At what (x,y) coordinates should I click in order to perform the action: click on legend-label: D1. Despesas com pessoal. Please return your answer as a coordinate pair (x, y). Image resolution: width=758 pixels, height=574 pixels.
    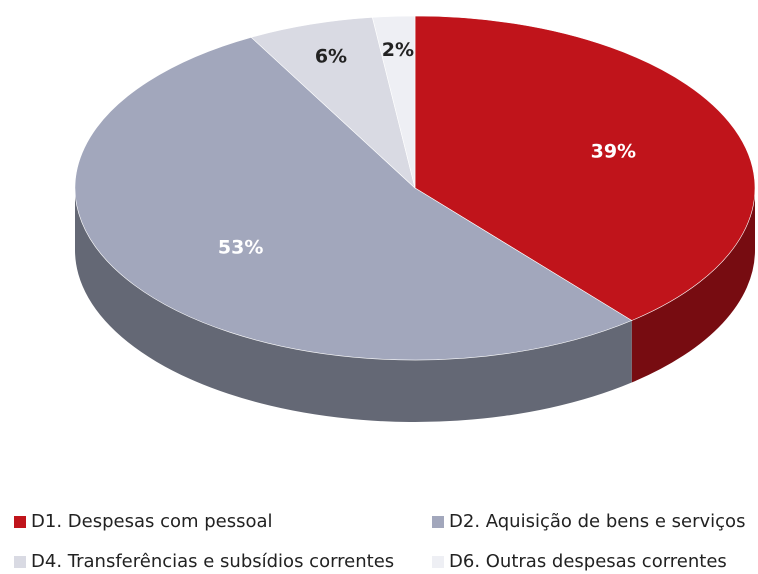
    Looking at the image, I should click on (152, 521).